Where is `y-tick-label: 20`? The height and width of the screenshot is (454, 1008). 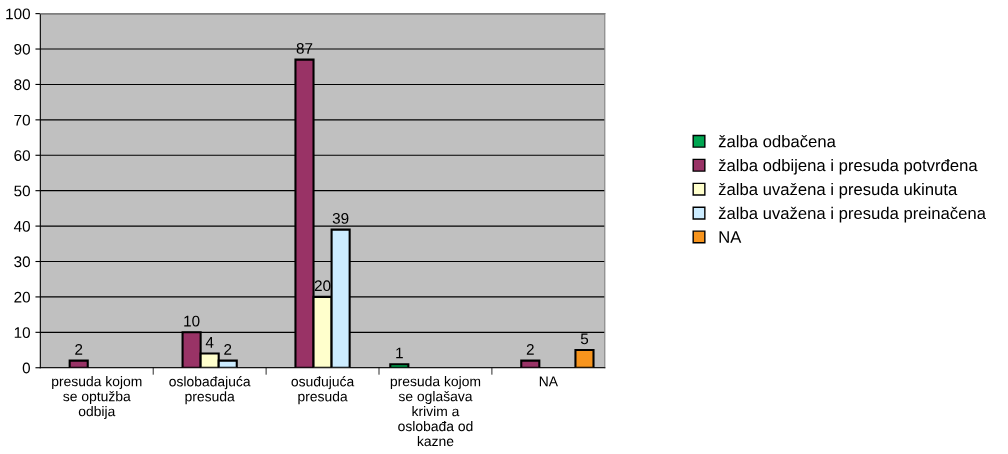 y-tick-label: 20 is located at coordinates (22, 297).